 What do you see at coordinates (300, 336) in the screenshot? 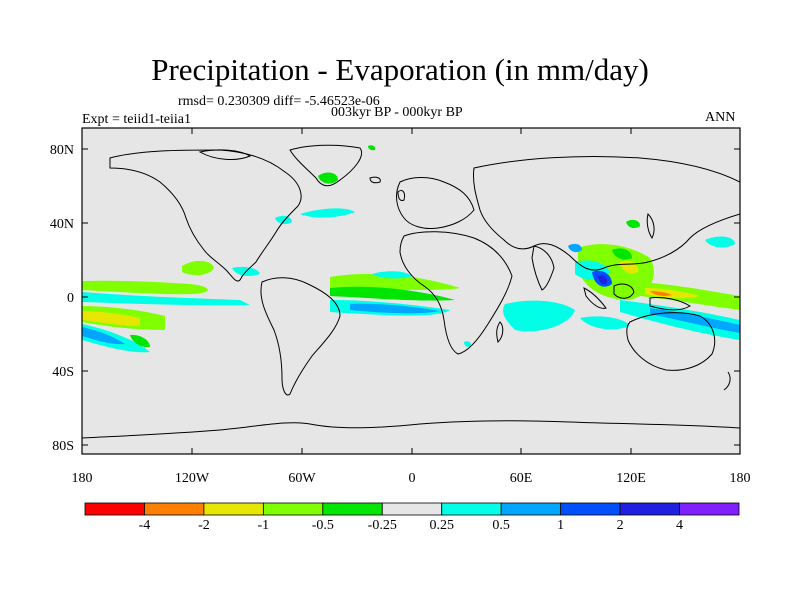
I see `coast-south-america` at bounding box center [300, 336].